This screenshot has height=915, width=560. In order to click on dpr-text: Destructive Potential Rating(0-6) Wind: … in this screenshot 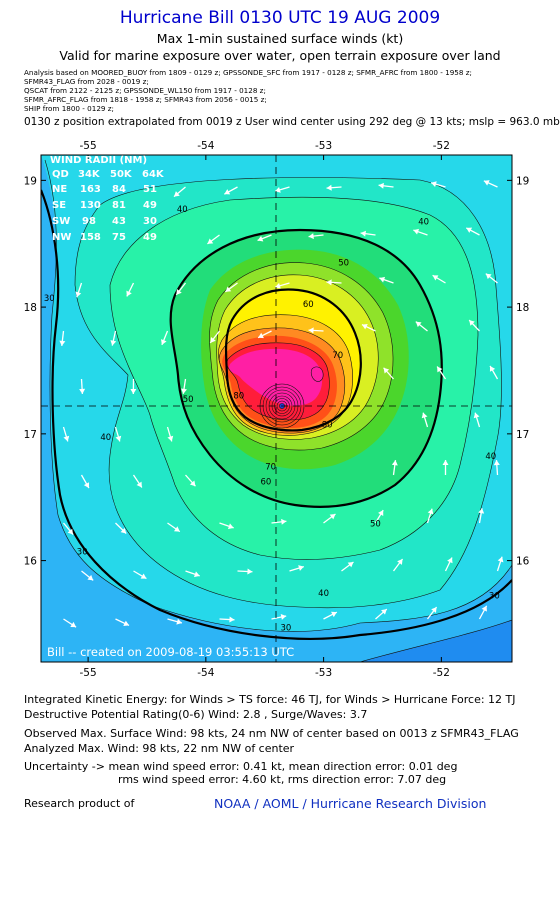, I will do `click(196, 714)`.